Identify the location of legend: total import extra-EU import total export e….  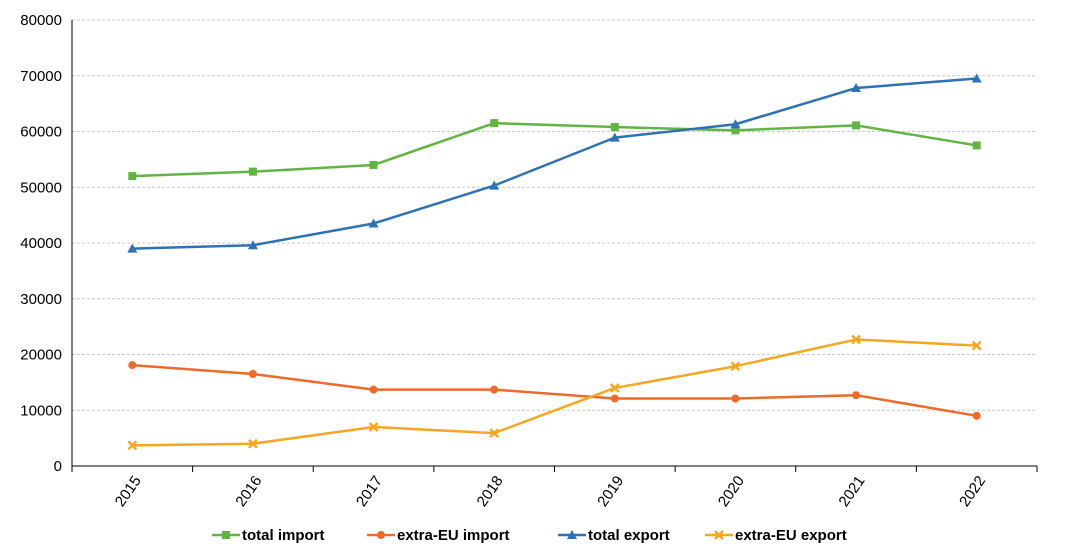
(529, 535).